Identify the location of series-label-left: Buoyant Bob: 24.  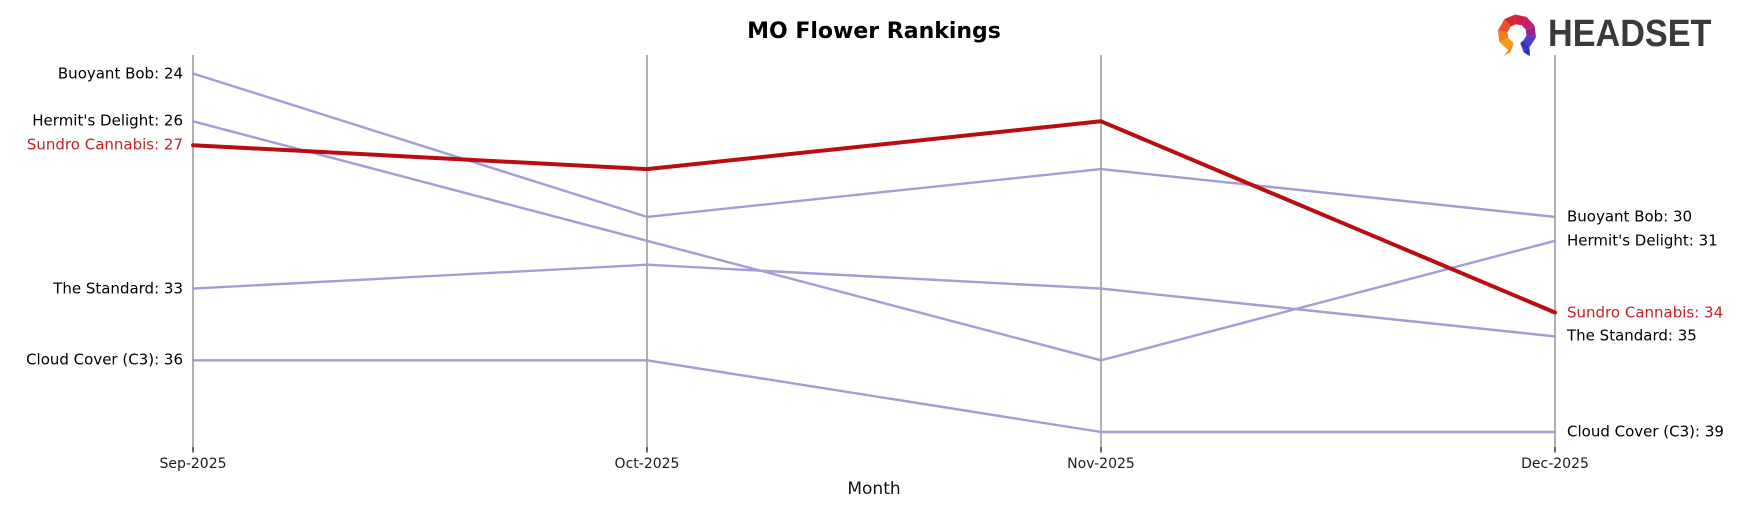
(120, 72).